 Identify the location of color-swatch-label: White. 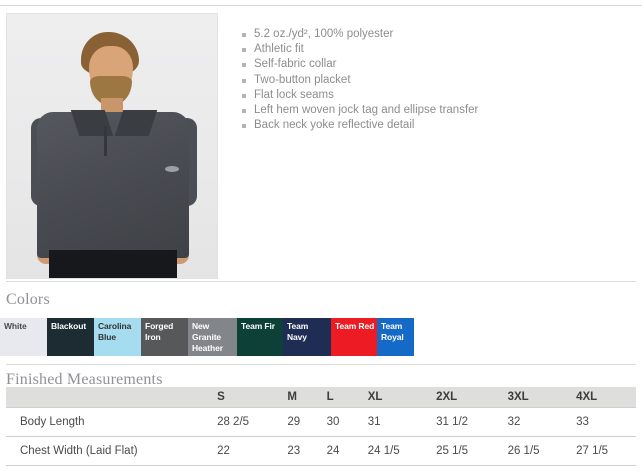
(15, 326).